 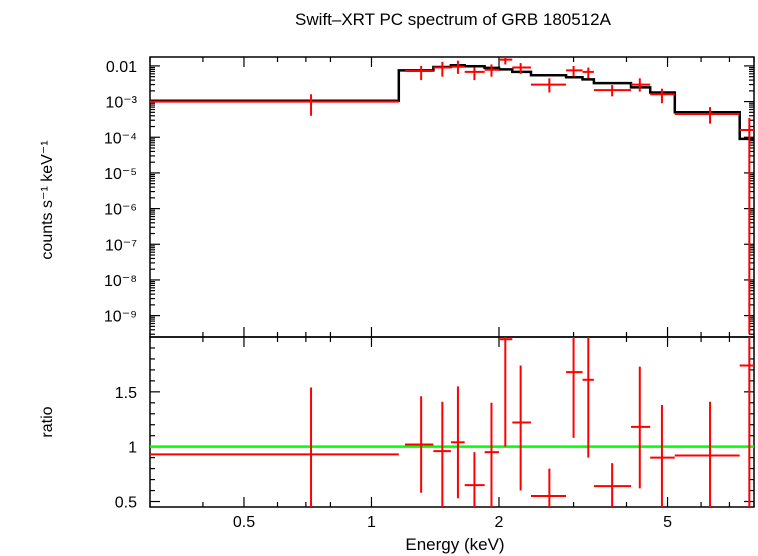 I want to click on x-tick-label: 1, so click(x=371, y=522).